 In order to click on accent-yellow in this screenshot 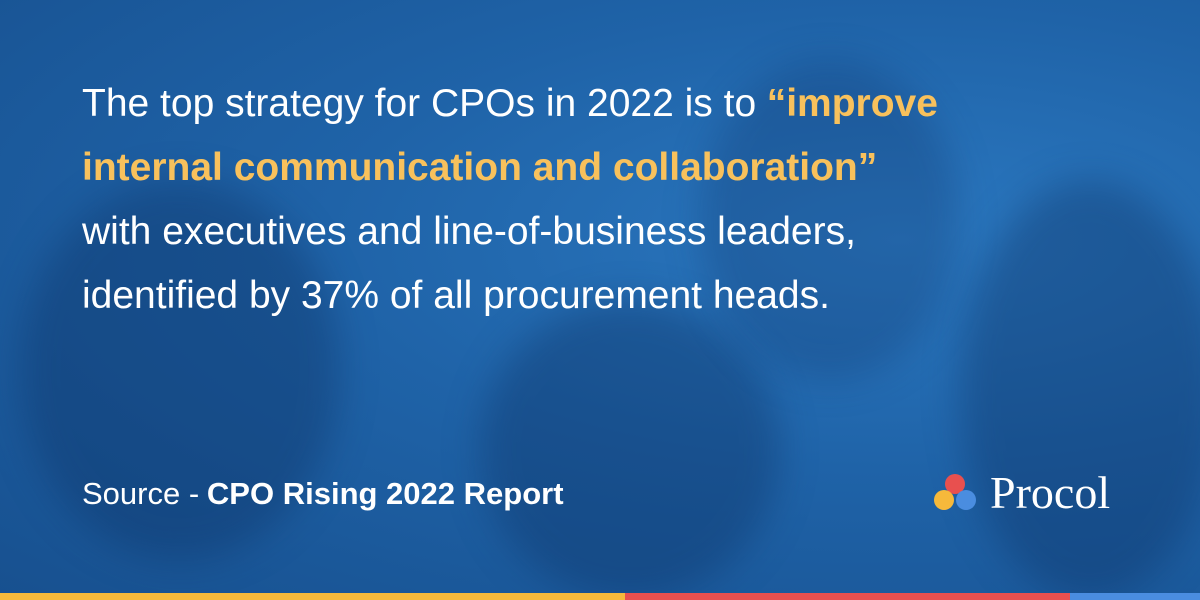, I will do `click(312, 596)`.